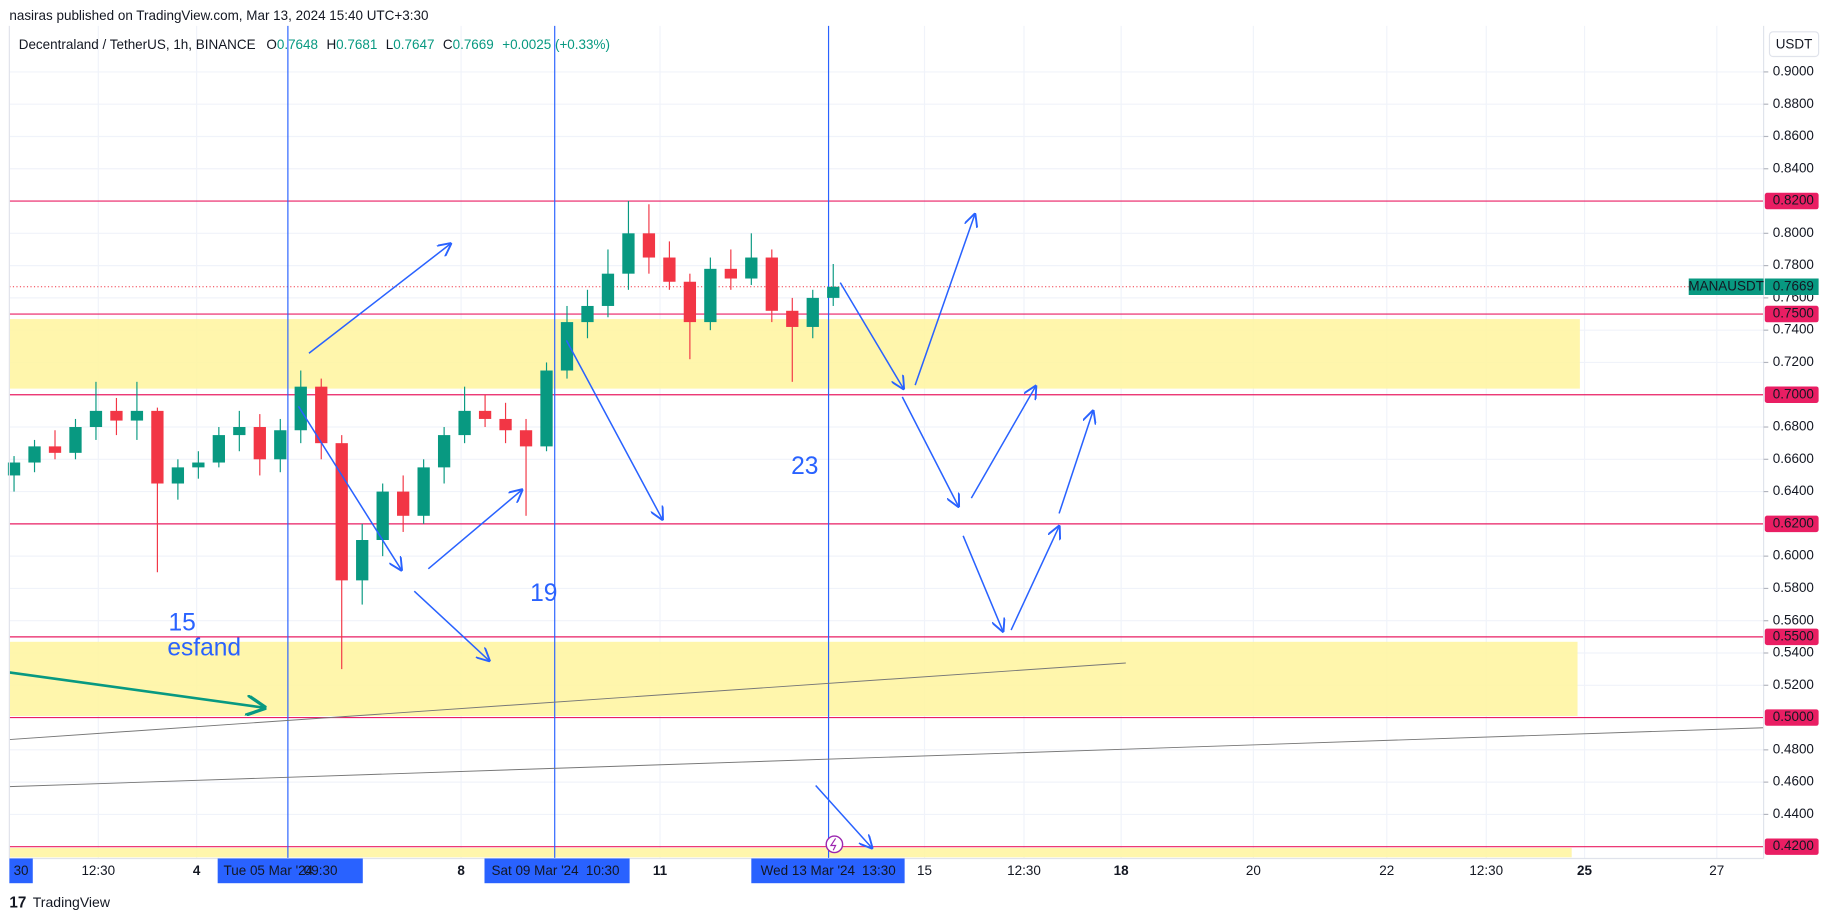 The width and height of the screenshot is (1835, 915). Describe the element at coordinates (321, 870) in the screenshot. I see `x-tick-label: 09:30` at that location.